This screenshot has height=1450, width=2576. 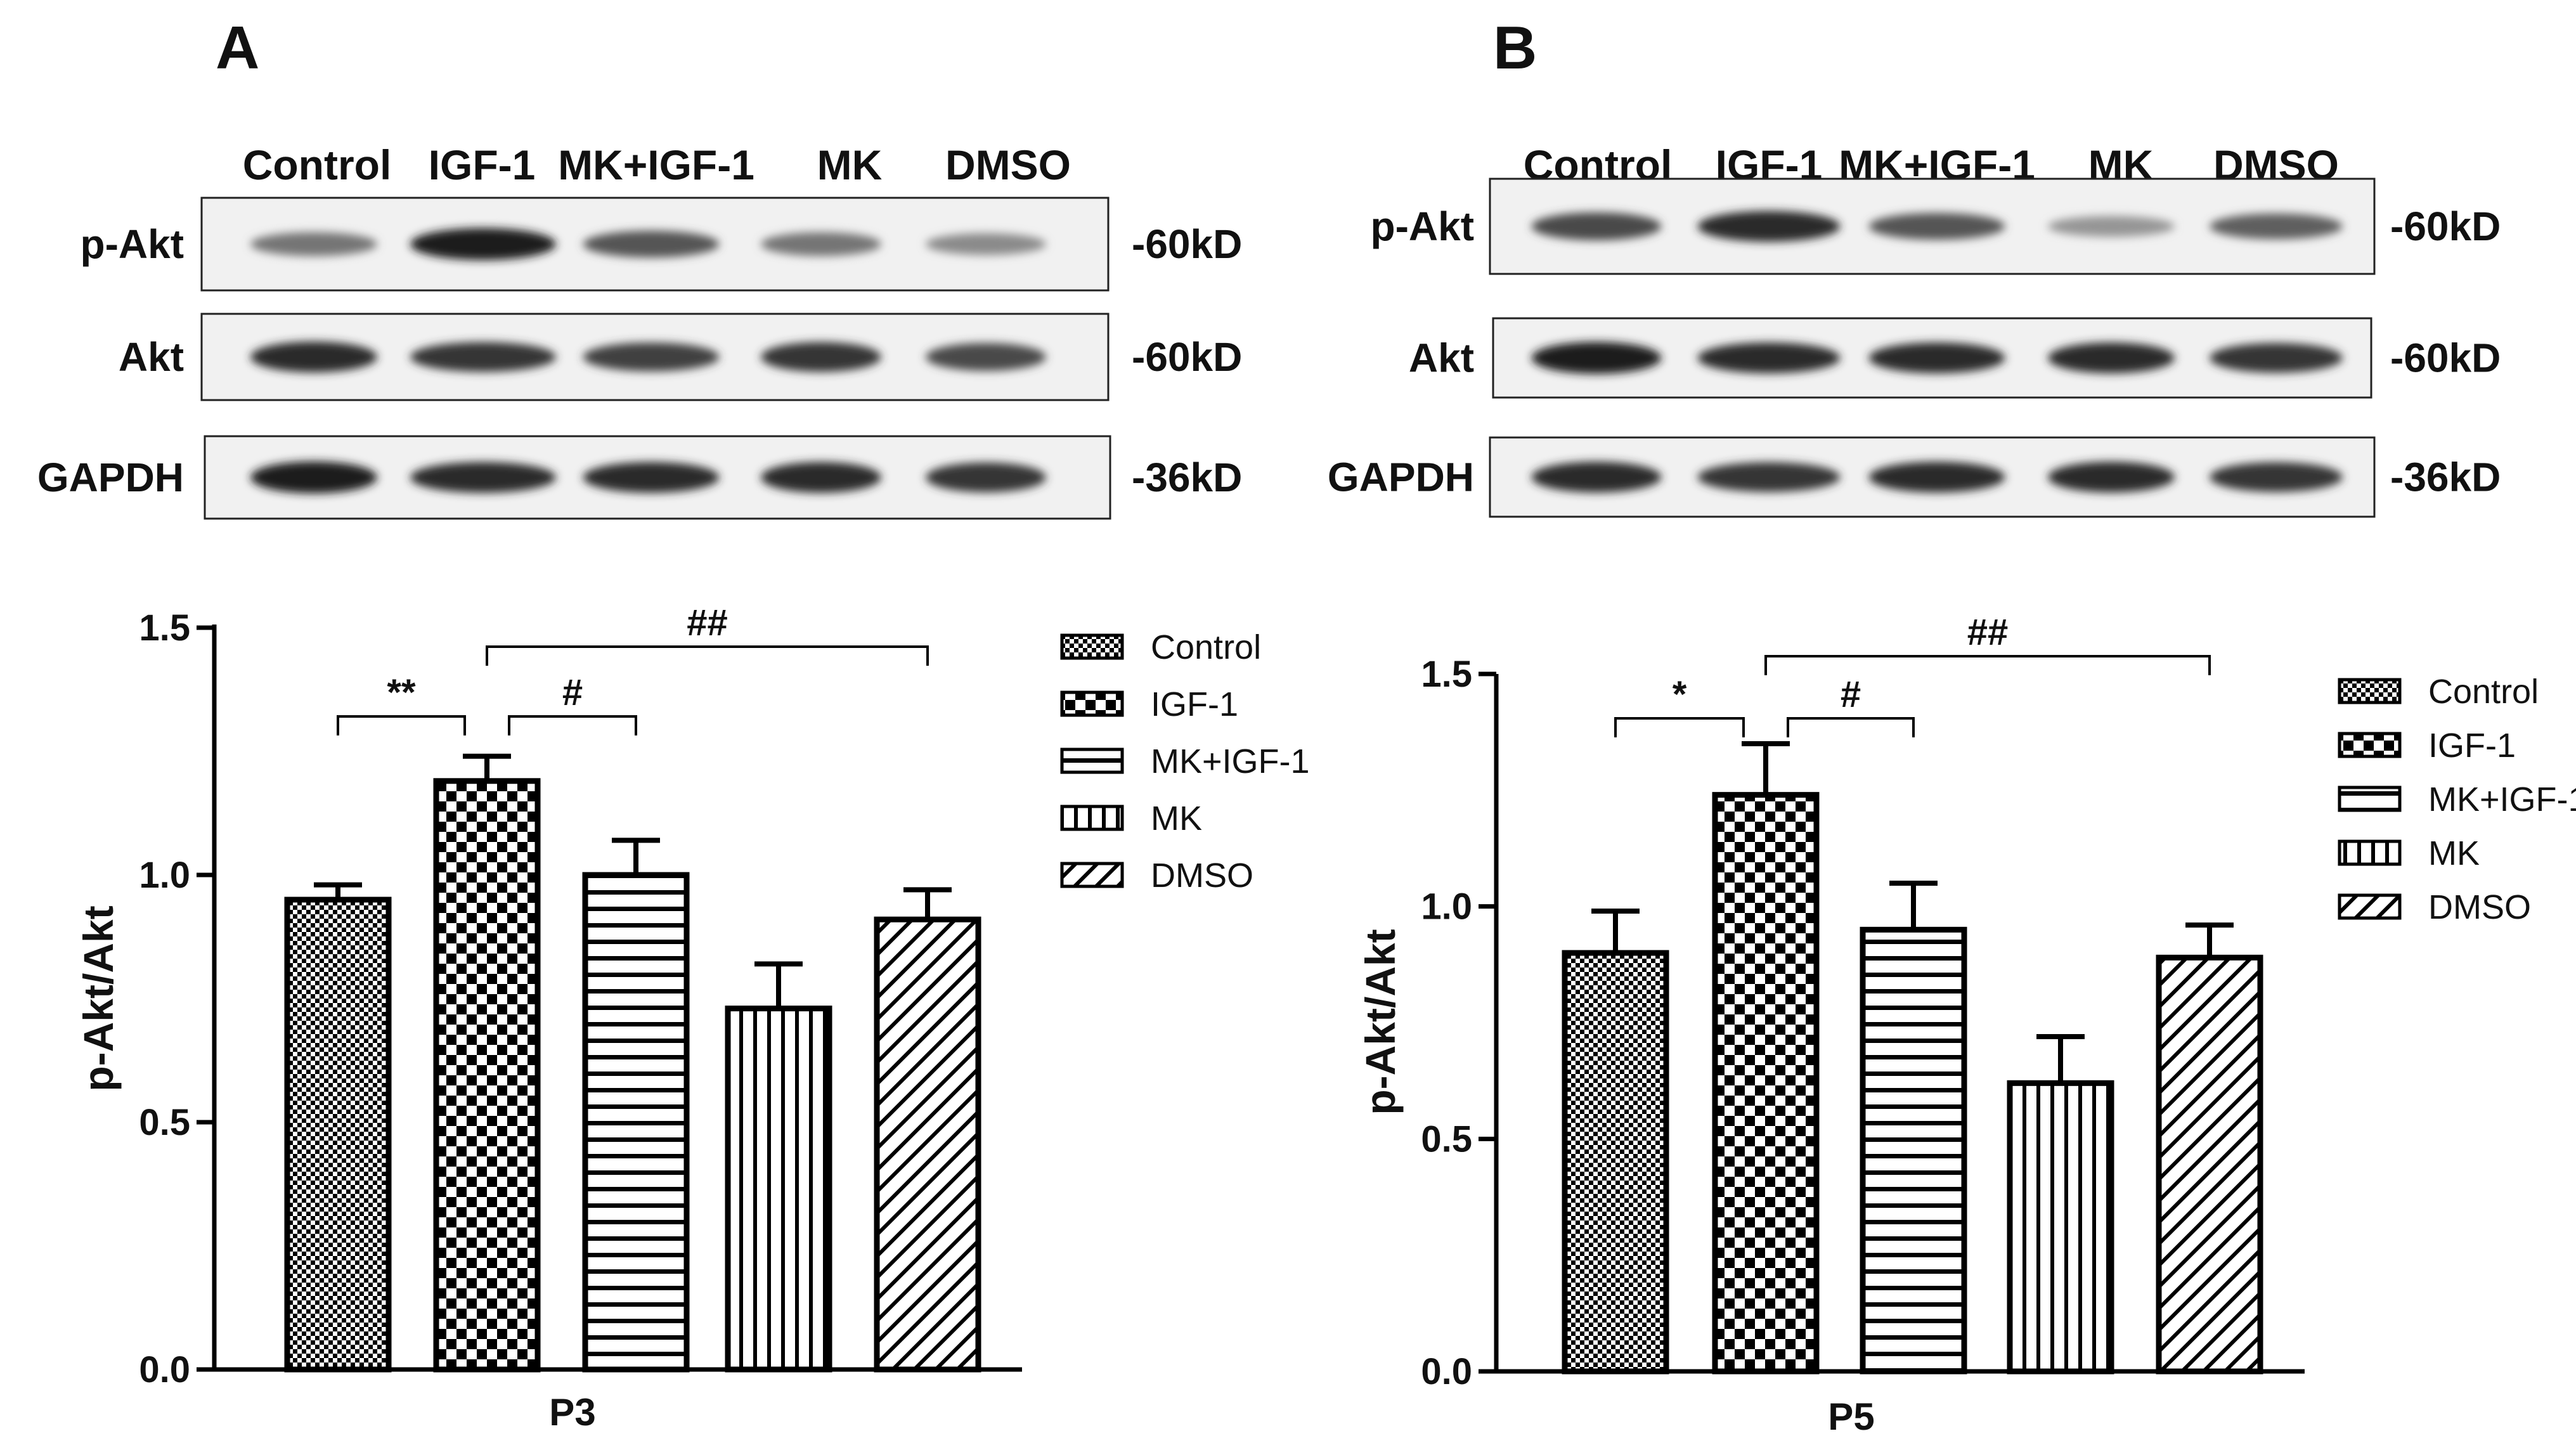 What do you see at coordinates (482, 164) in the screenshot?
I see `lane-label: IGF-1` at bounding box center [482, 164].